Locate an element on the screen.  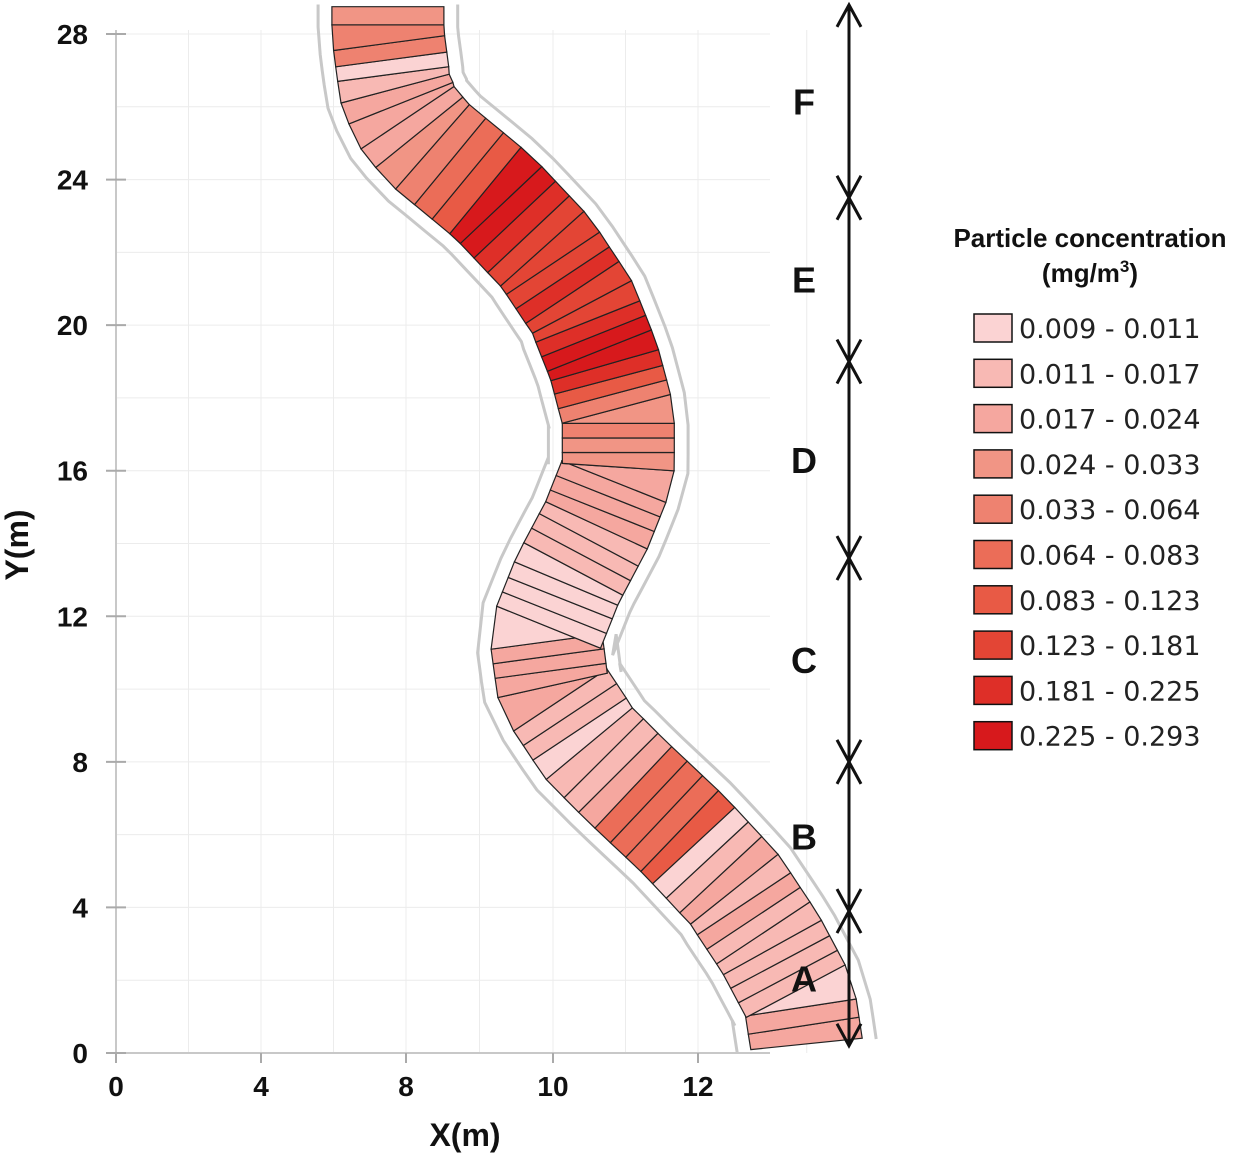
legend-label: 0.033 - 0.064 is located at coordinates (1110, 510).